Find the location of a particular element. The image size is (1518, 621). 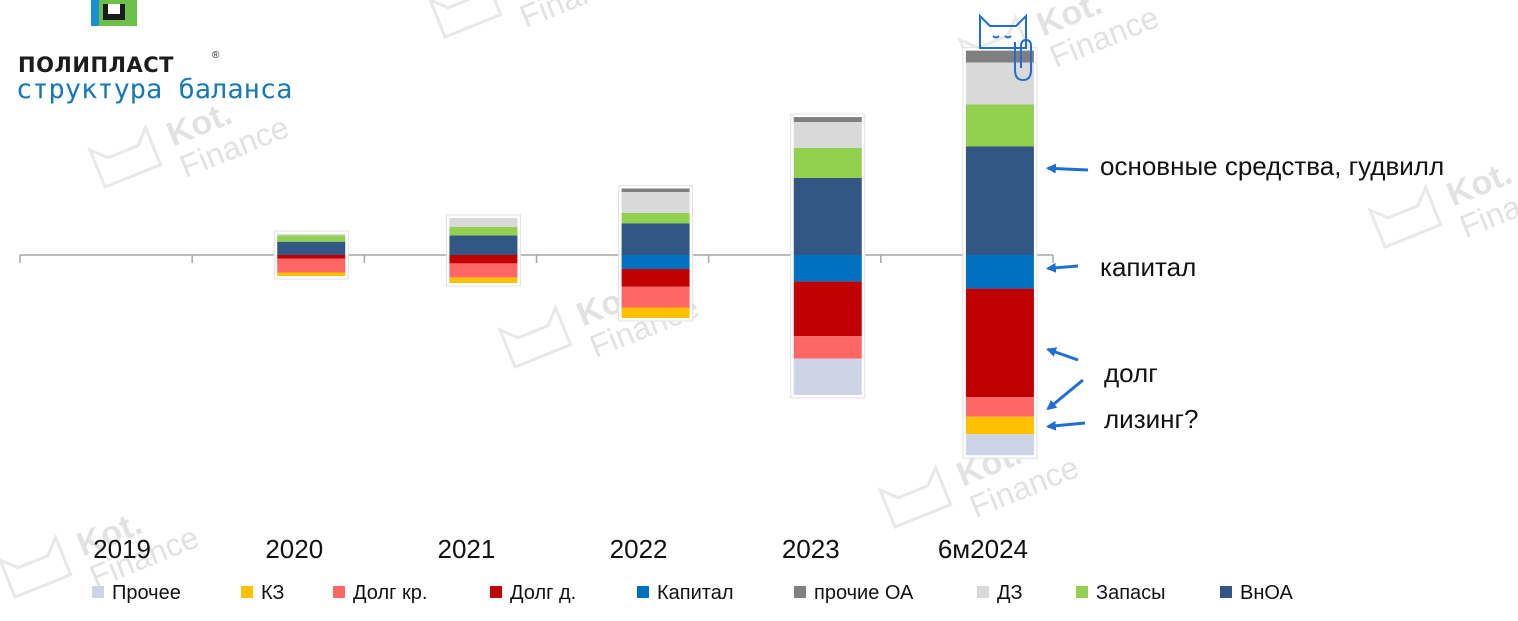

bar-вноа-2022 is located at coordinates (655, 239).